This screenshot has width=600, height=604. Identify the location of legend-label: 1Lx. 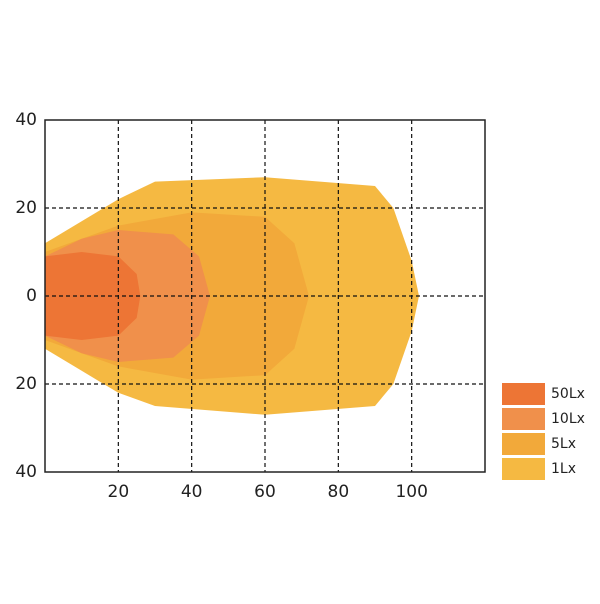
(563, 469).